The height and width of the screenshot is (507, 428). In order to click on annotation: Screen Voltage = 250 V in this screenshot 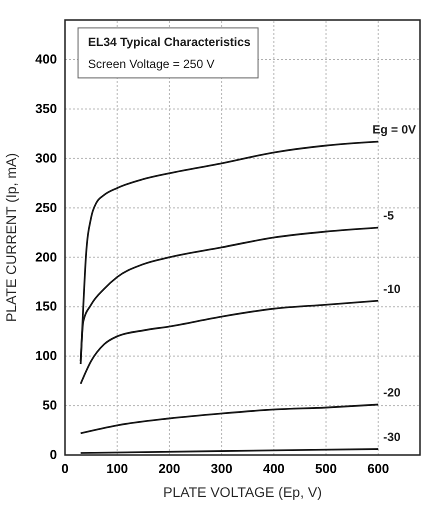, I will do `click(151, 63)`.